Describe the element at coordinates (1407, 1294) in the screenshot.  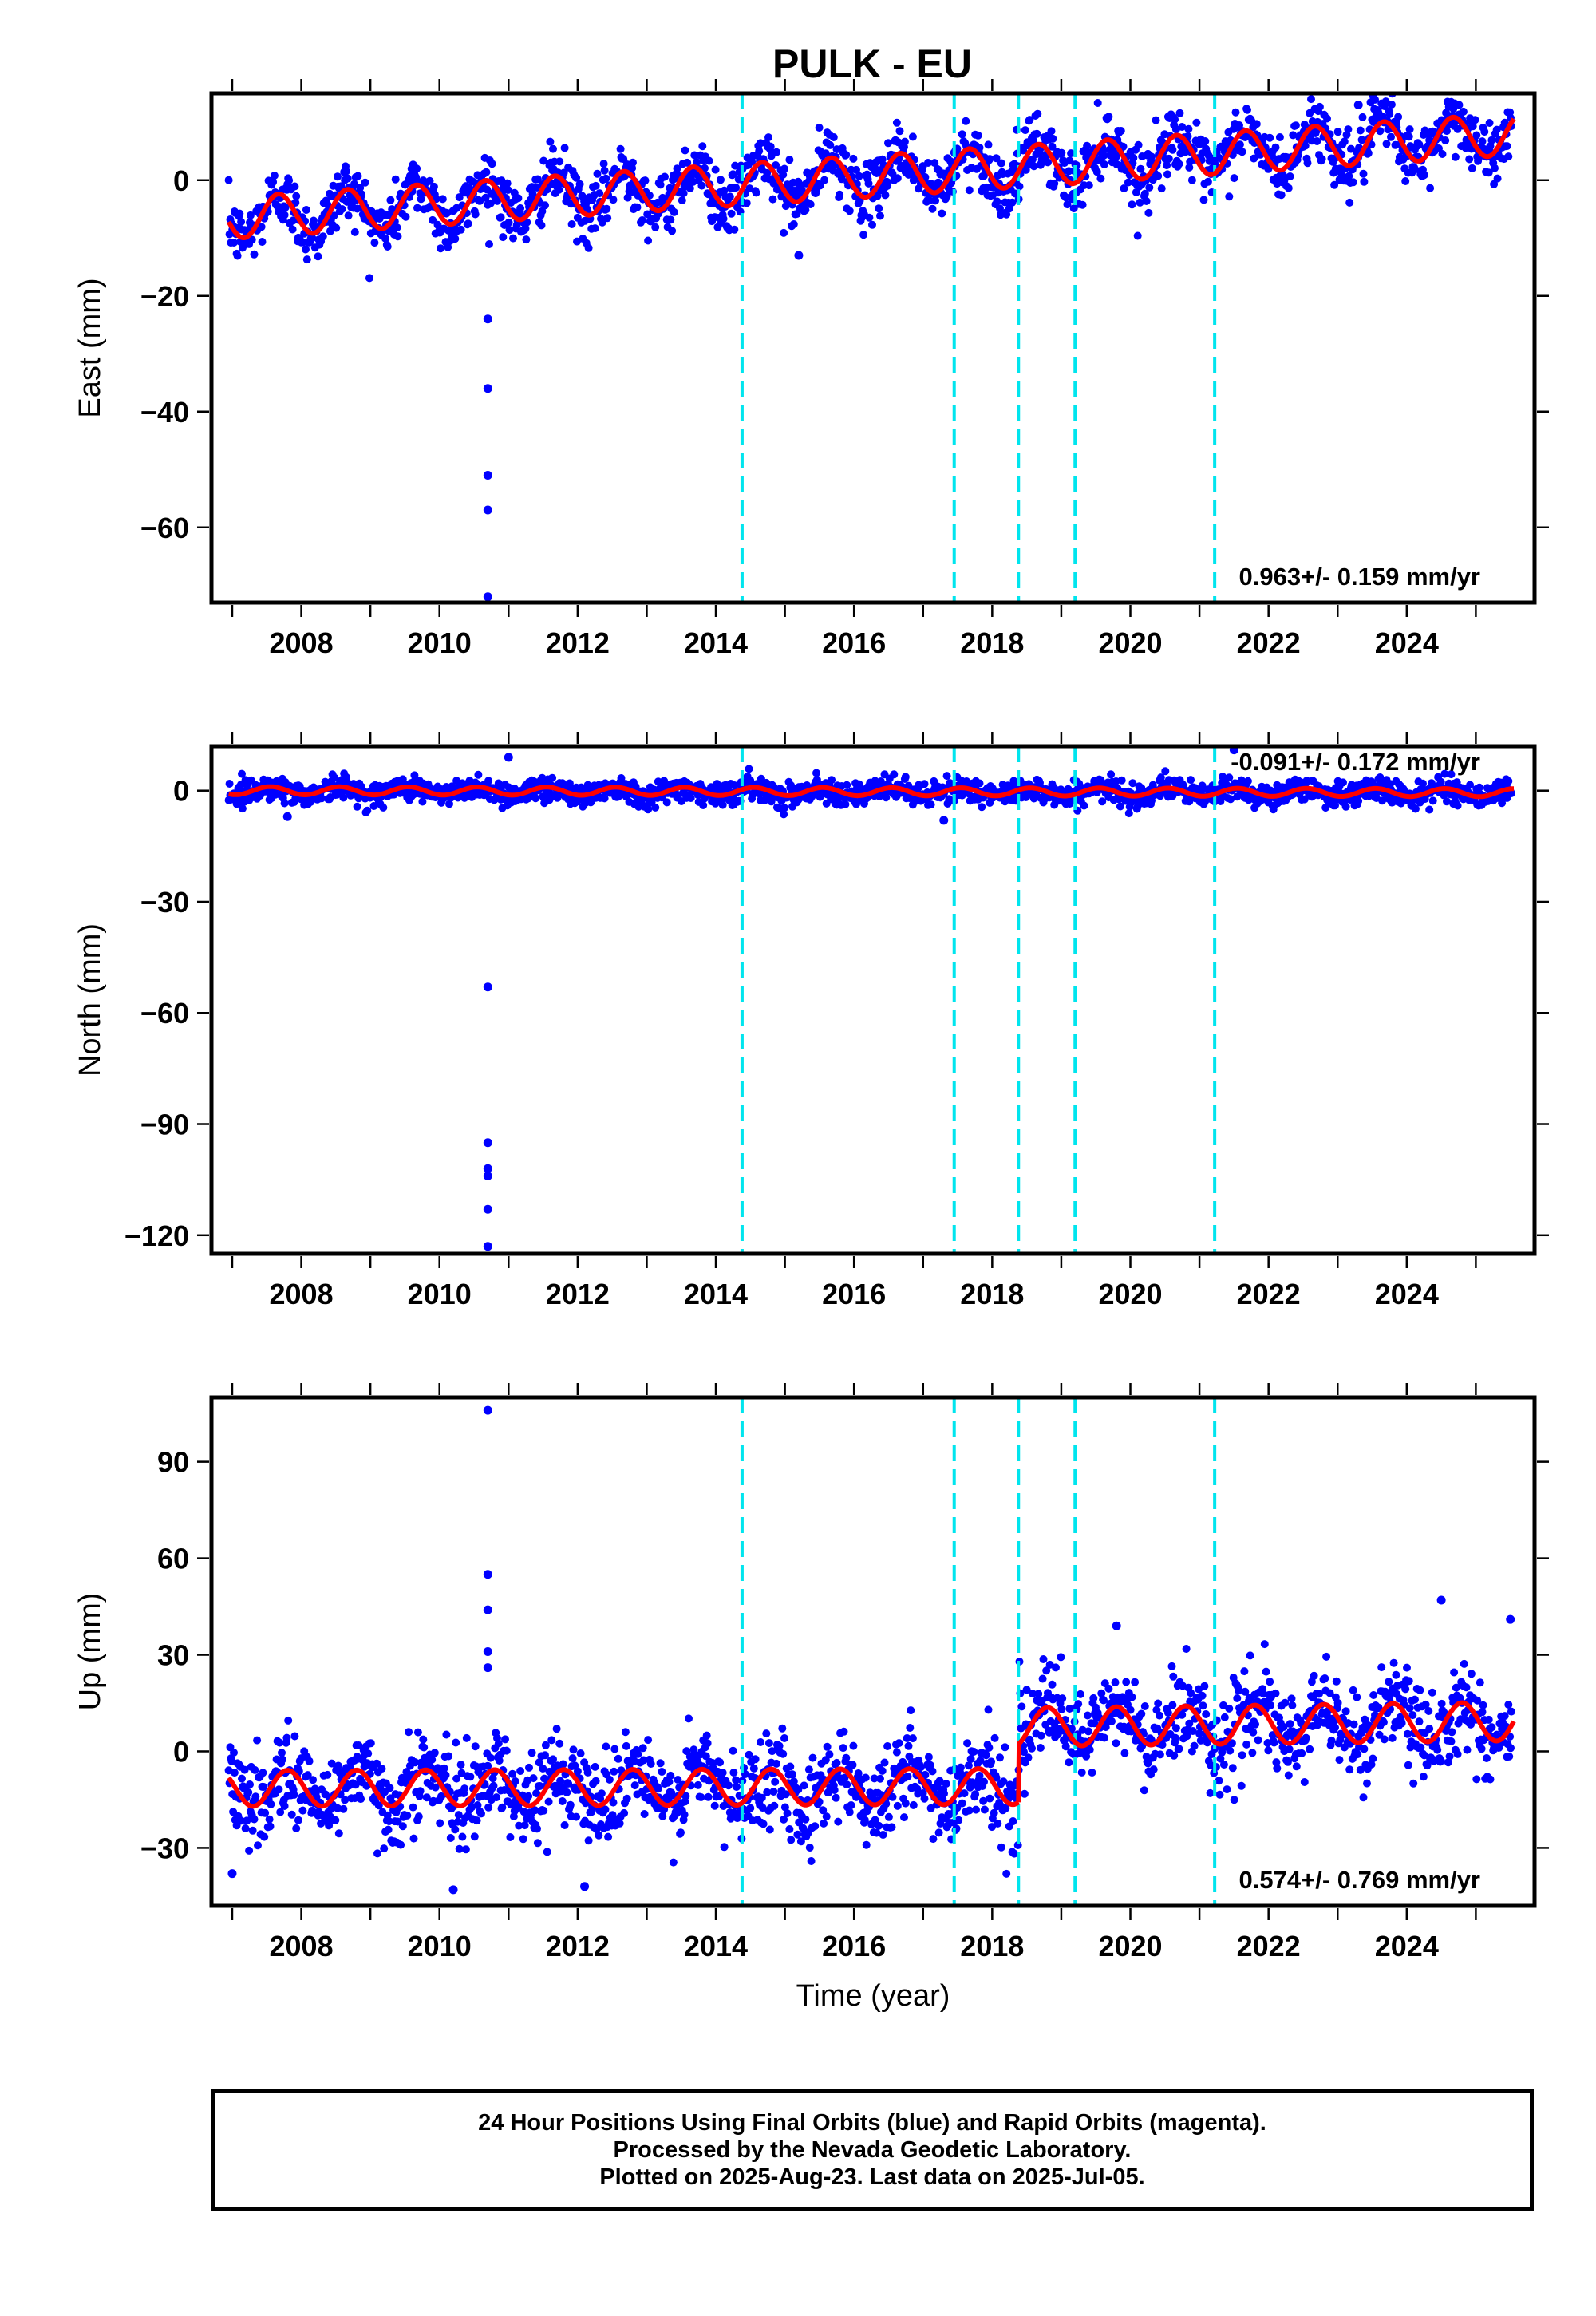
I see `x-tick-label: 2024` at that location.